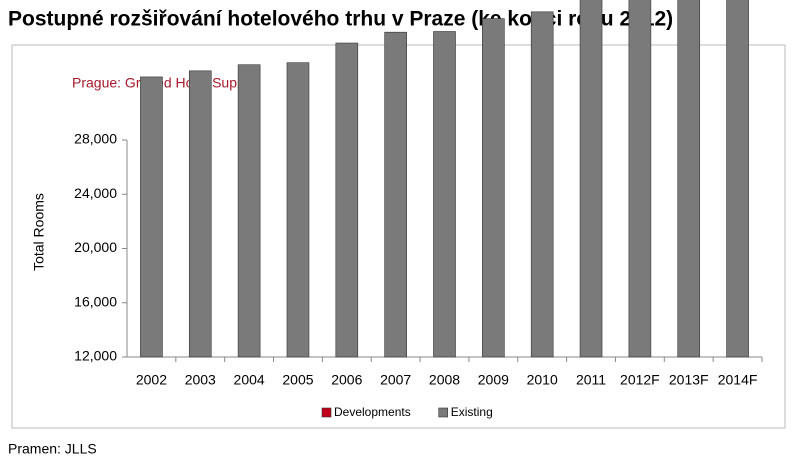 This screenshot has height=464, width=800. I want to click on y-tick-label: 28,000, so click(95, 139).